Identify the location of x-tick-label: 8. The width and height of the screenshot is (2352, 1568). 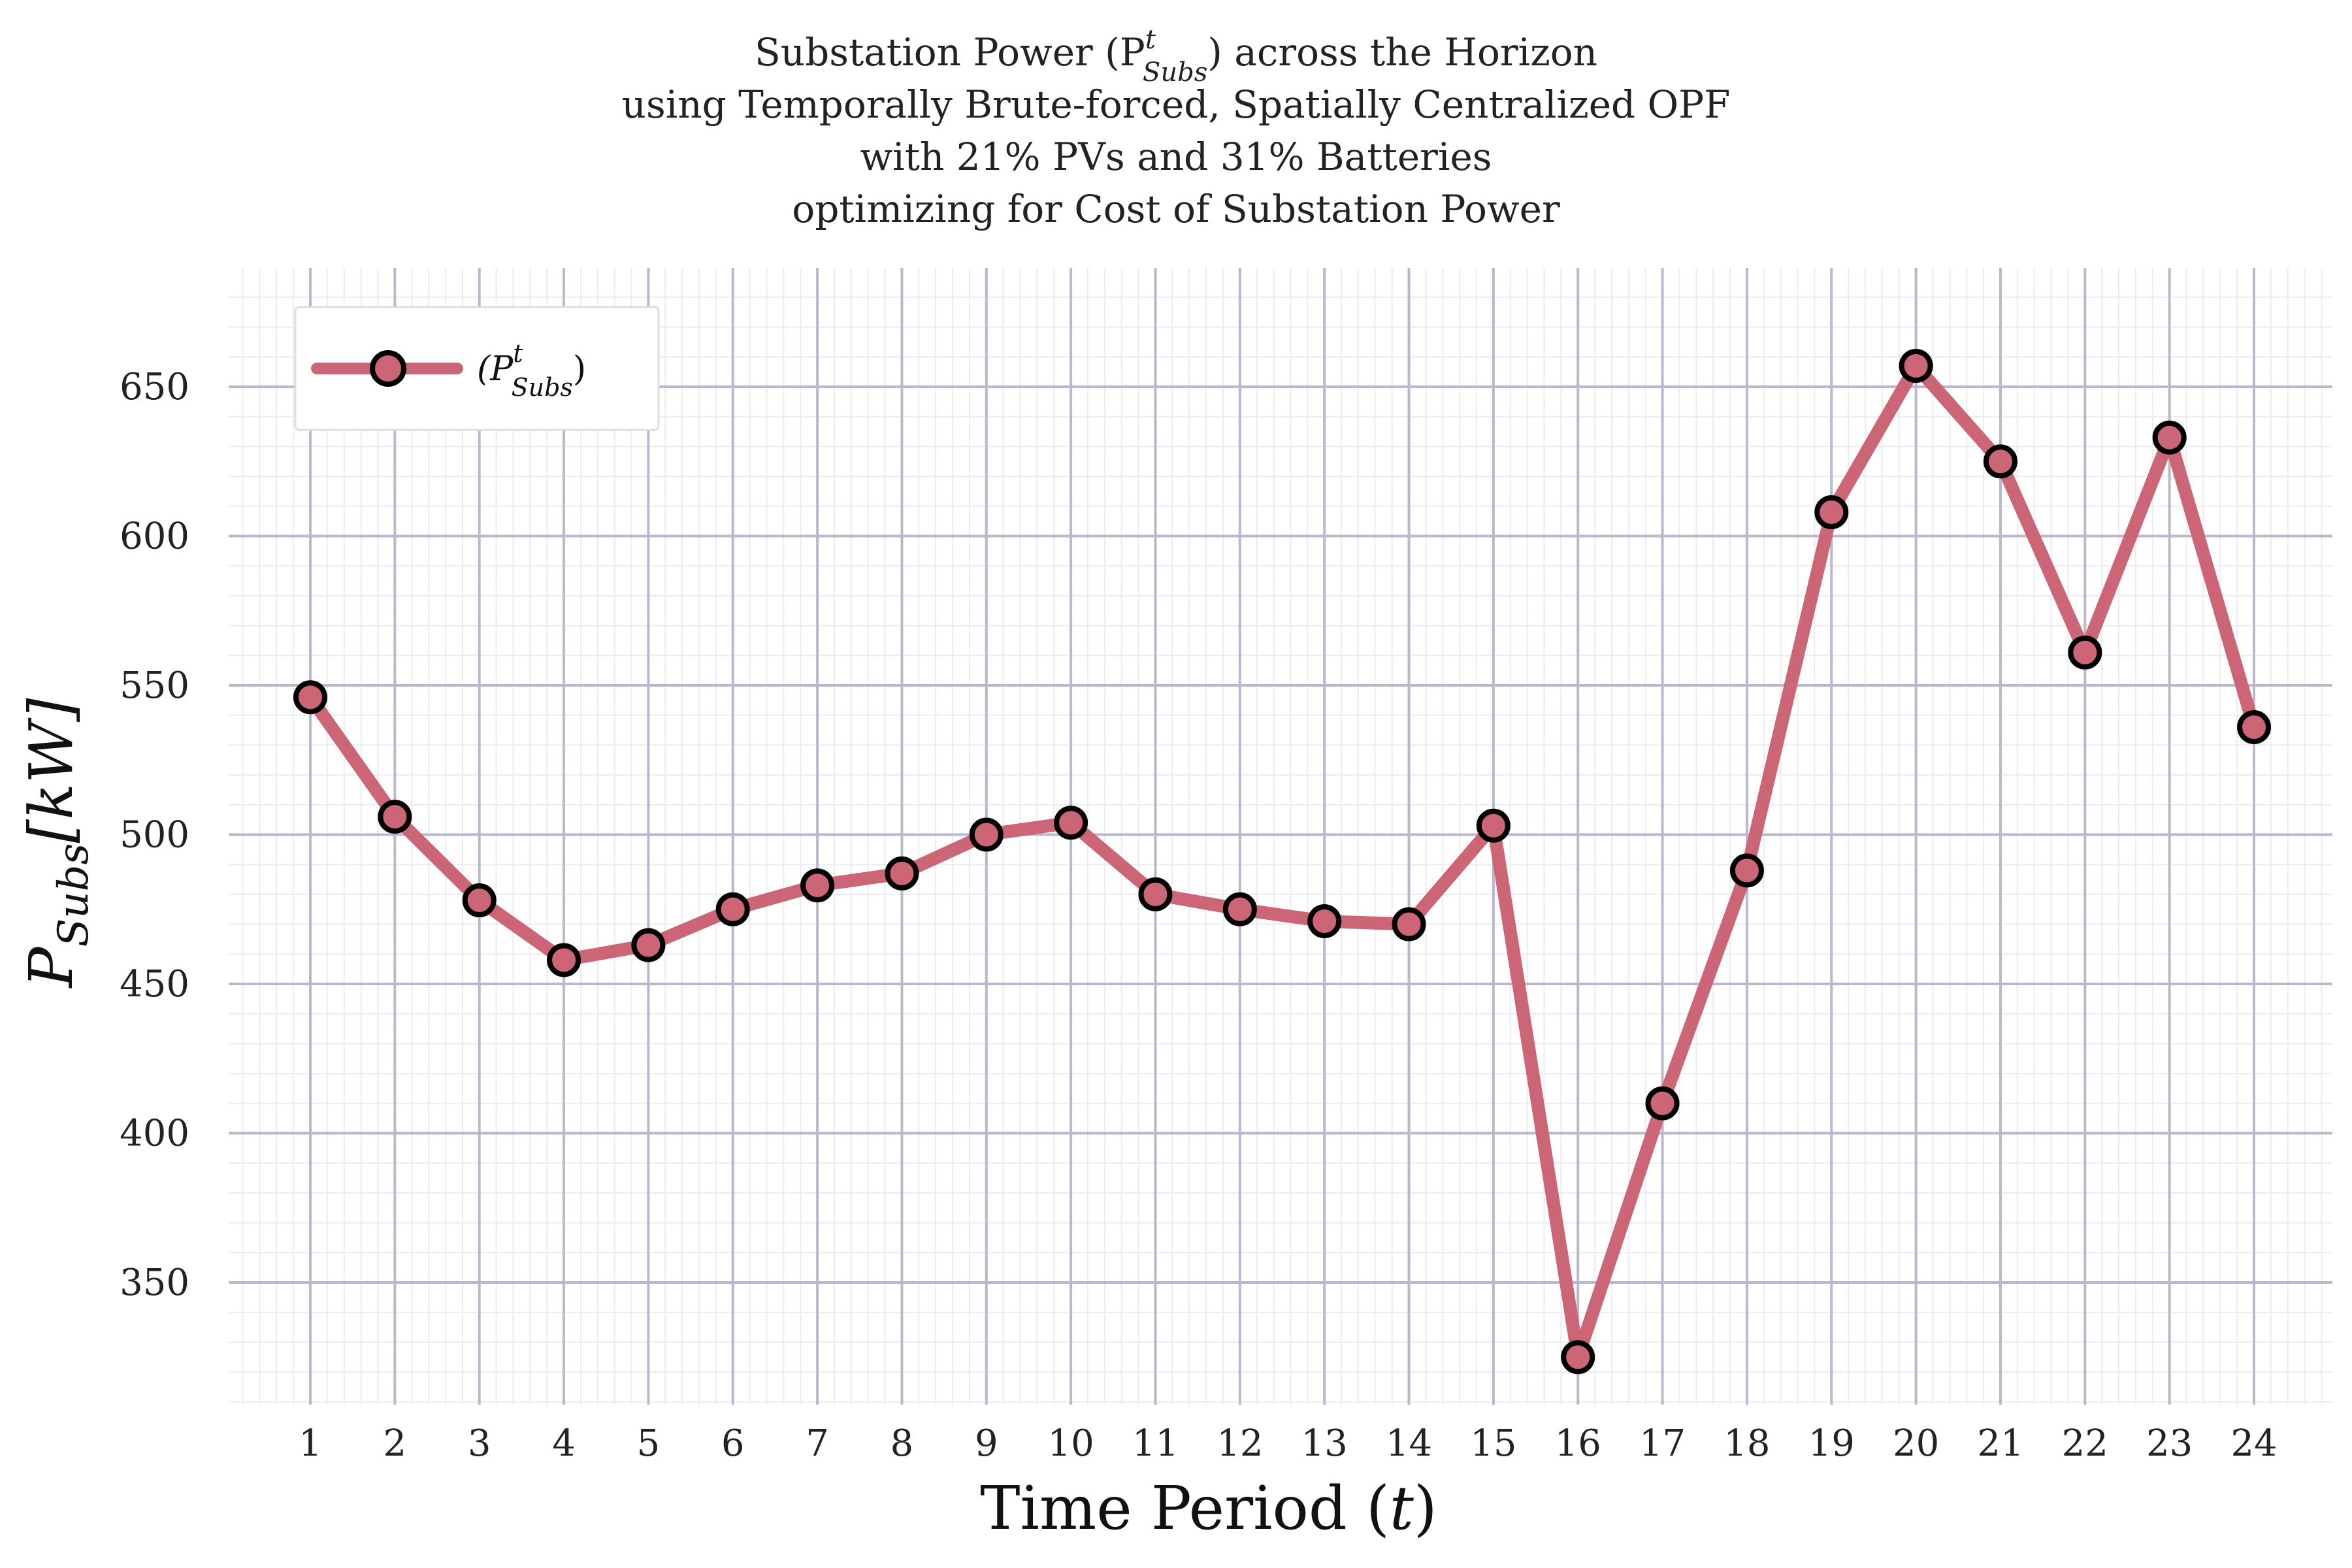
(902, 1443).